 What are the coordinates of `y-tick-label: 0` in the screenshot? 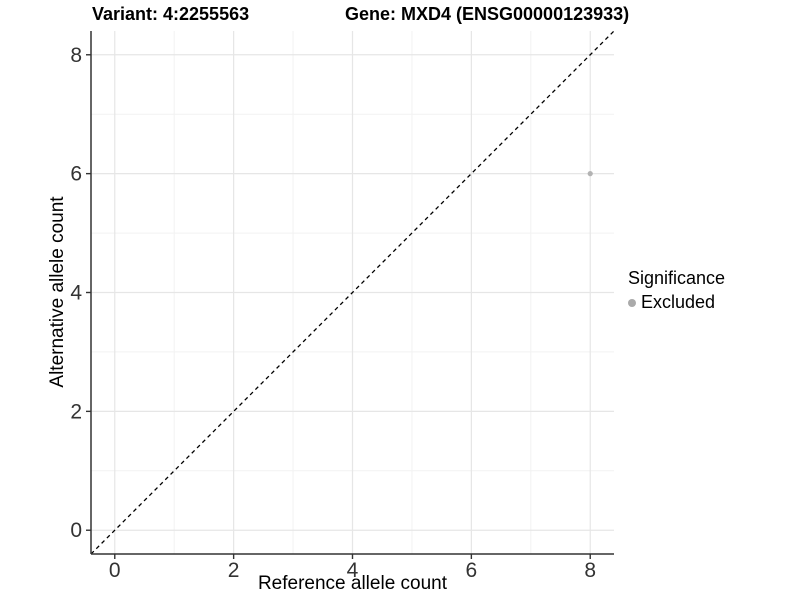 It's located at (76, 530).